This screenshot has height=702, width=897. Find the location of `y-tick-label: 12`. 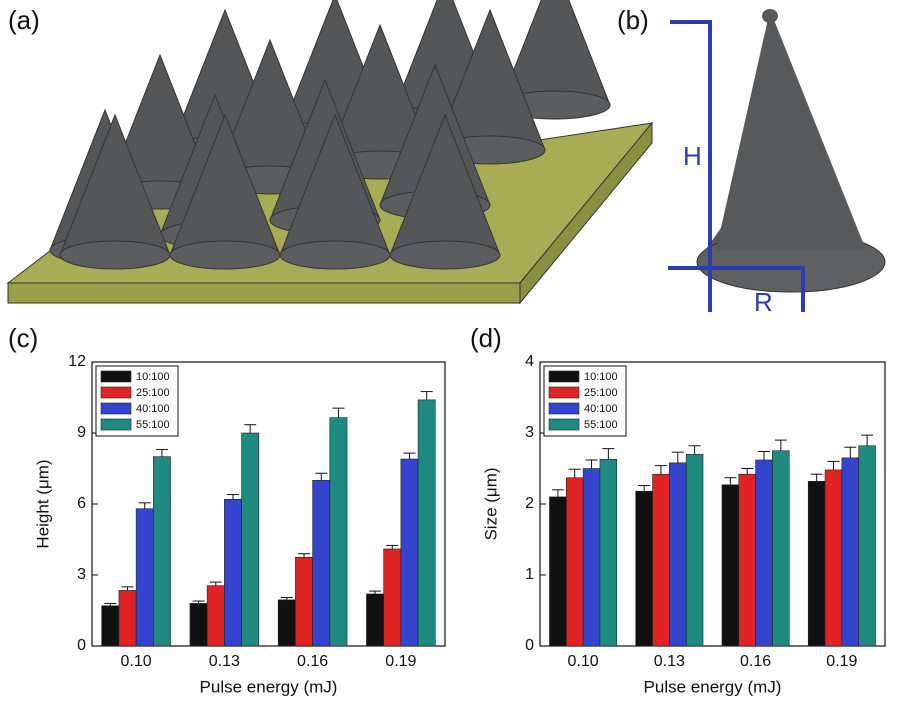

y-tick-label: 12 is located at coordinates (77, 361).